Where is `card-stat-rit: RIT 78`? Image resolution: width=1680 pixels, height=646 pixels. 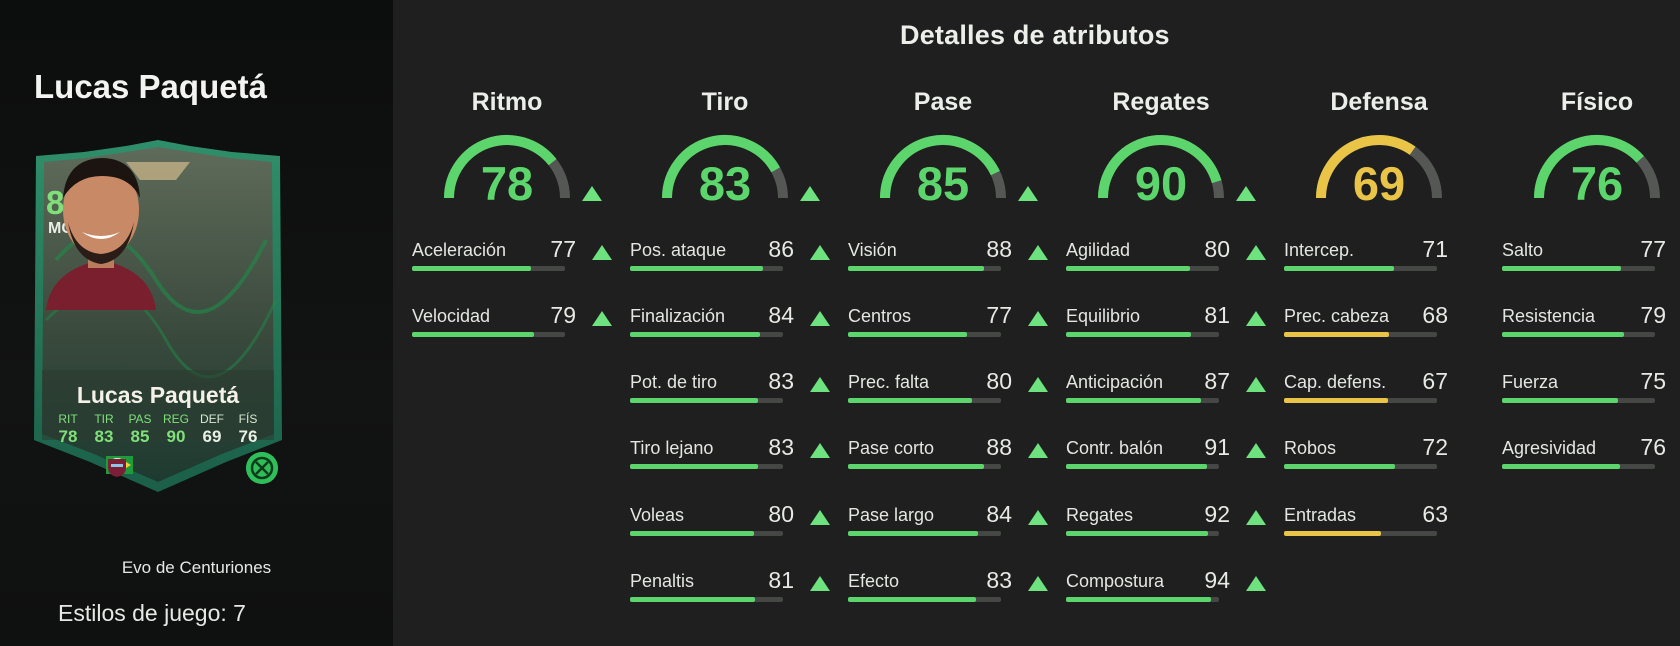
card-stat-rit: RIT 78 is located at coordinates (68, 429).